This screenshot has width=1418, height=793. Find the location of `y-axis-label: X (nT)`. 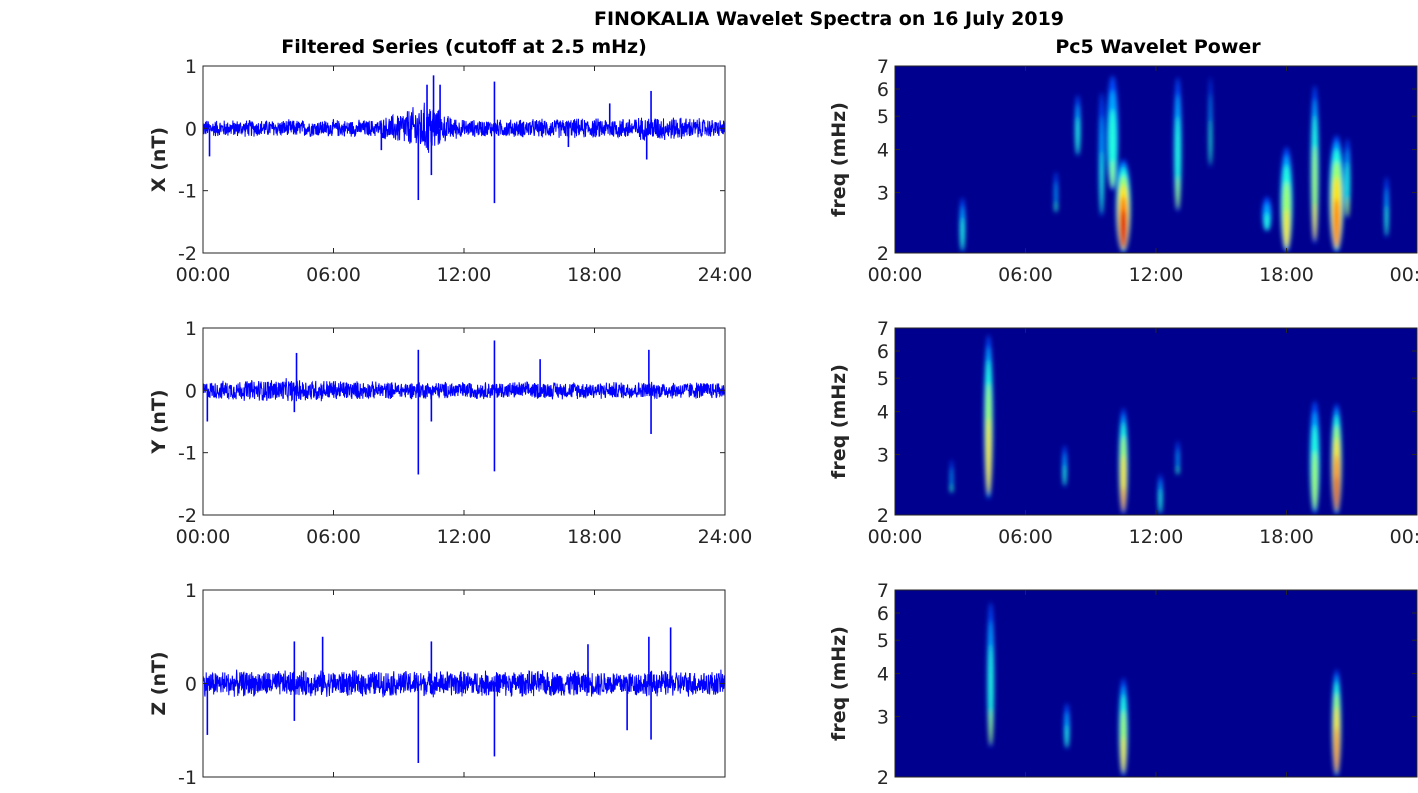

y-axis-label: X (nT) is located at coordinates (159, 159).